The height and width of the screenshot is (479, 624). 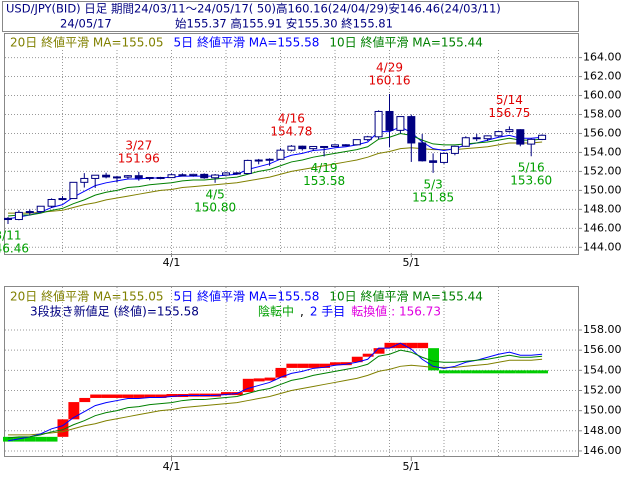 What do you see at coordinates (433, 197) in the screenshot?
I see `annotation-price: 151.85` at bounding box center [433, 197].